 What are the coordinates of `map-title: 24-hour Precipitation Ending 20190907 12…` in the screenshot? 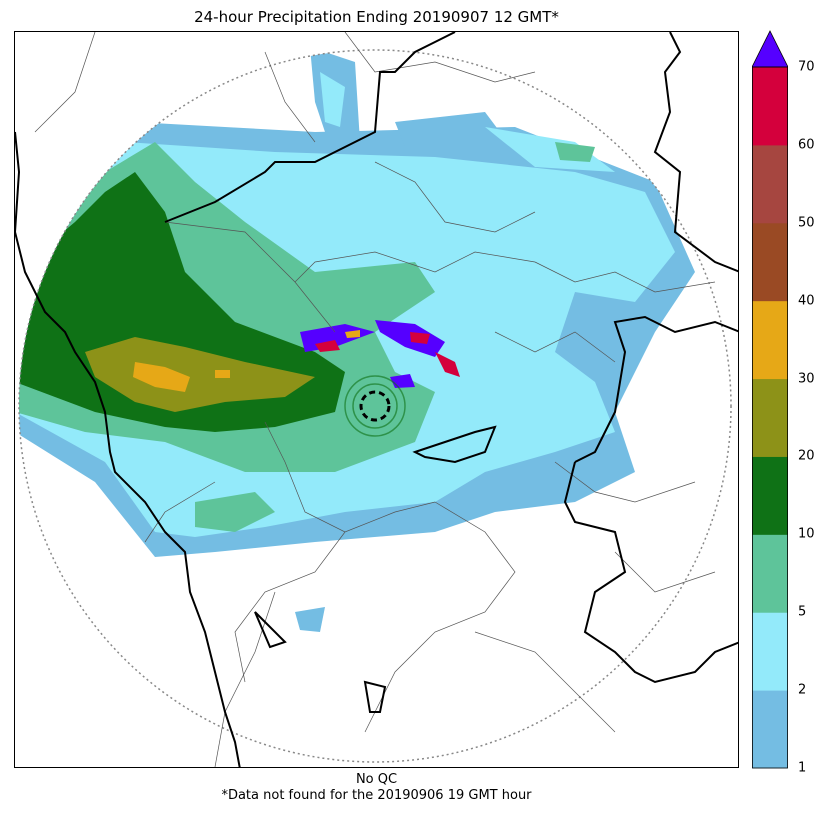 It's located at (376, 17).